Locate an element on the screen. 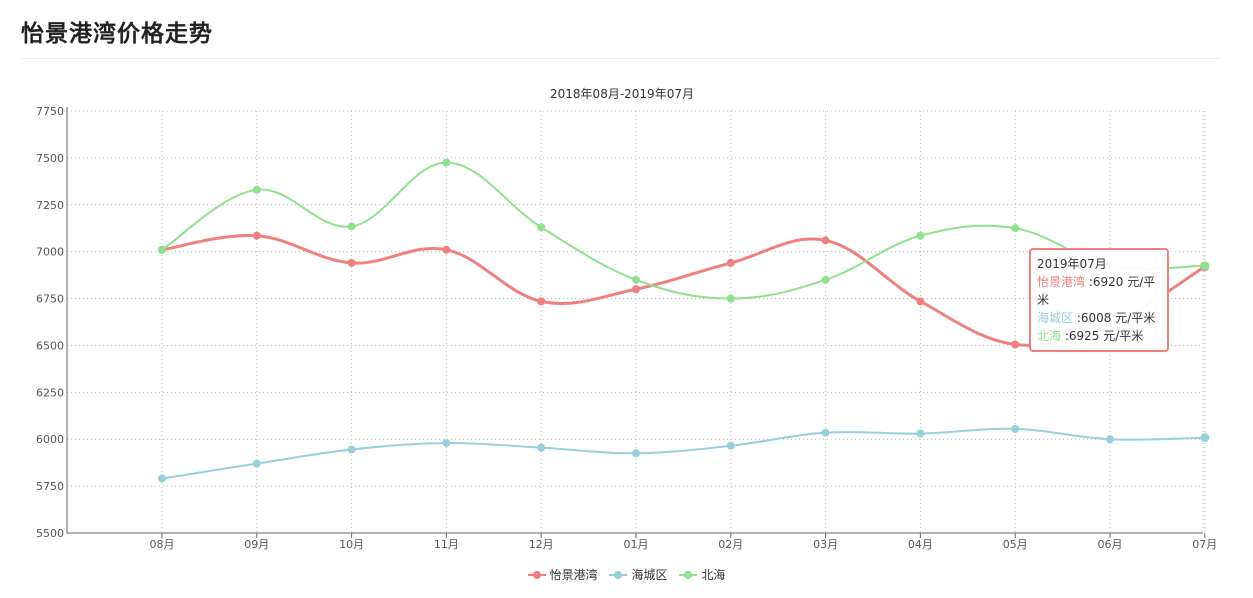 The image size is (1253, 598). tooltip-label: 怡景港湾 is located at coordinates (1061, 282).